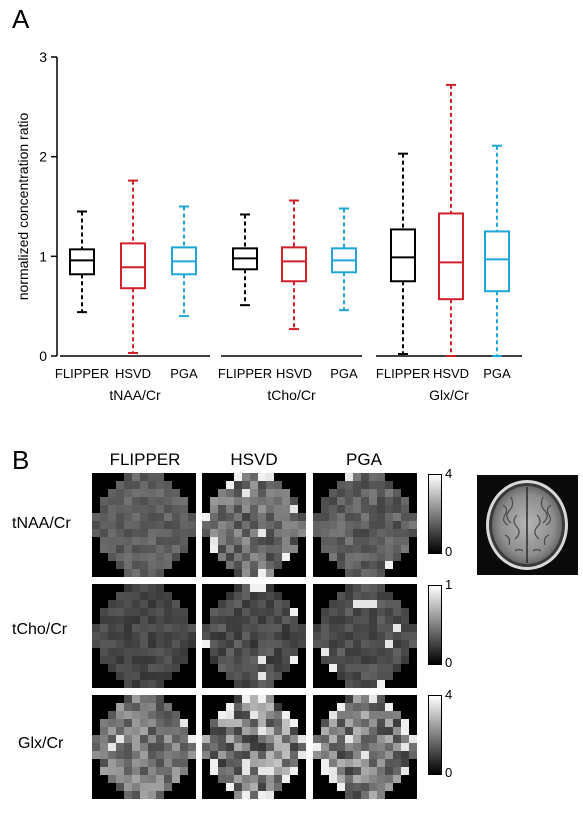 This screenshot has height=817, width=583. What do you see at coordinates (449, 694) in the screenshot?
I see `colorbar-glx-max: 4` at bounding box center [449, 694].